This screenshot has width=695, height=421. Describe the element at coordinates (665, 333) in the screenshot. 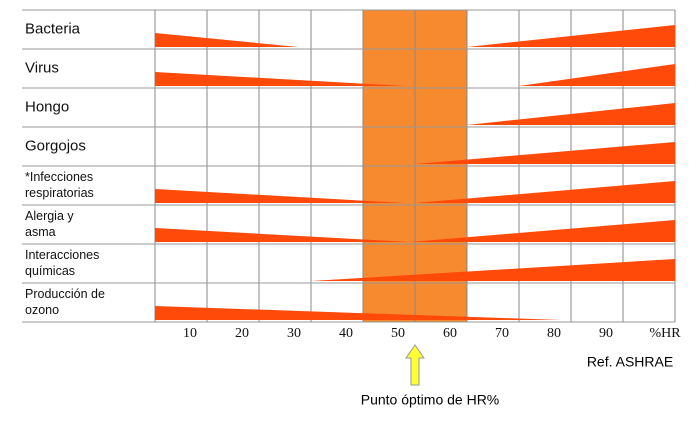

I see `x-tick-label: %HR` at that location.